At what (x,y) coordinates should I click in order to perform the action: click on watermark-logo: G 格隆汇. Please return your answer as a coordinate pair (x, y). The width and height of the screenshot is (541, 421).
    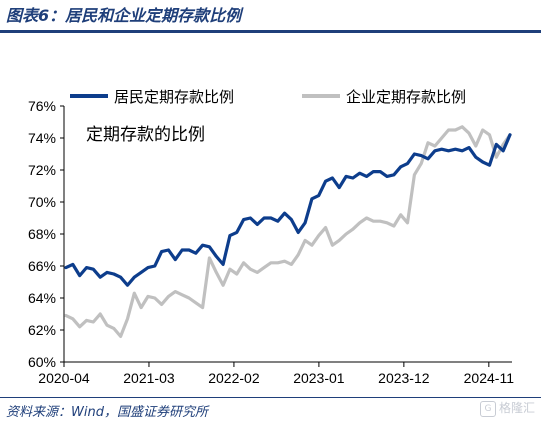
    Looking at the image, I should click on (507, 408).